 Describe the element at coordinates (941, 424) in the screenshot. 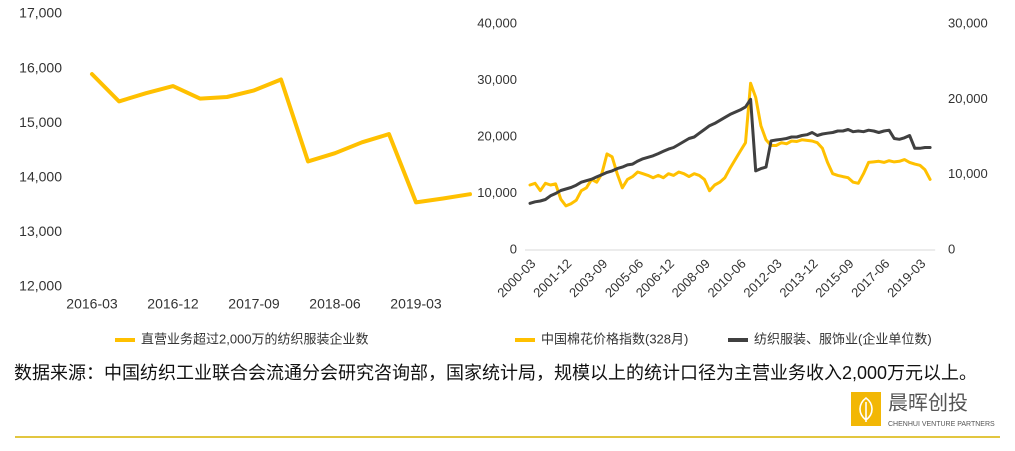

I see `logo-subtitle: CHENHUI VENTURE PARTNERS` at that location.